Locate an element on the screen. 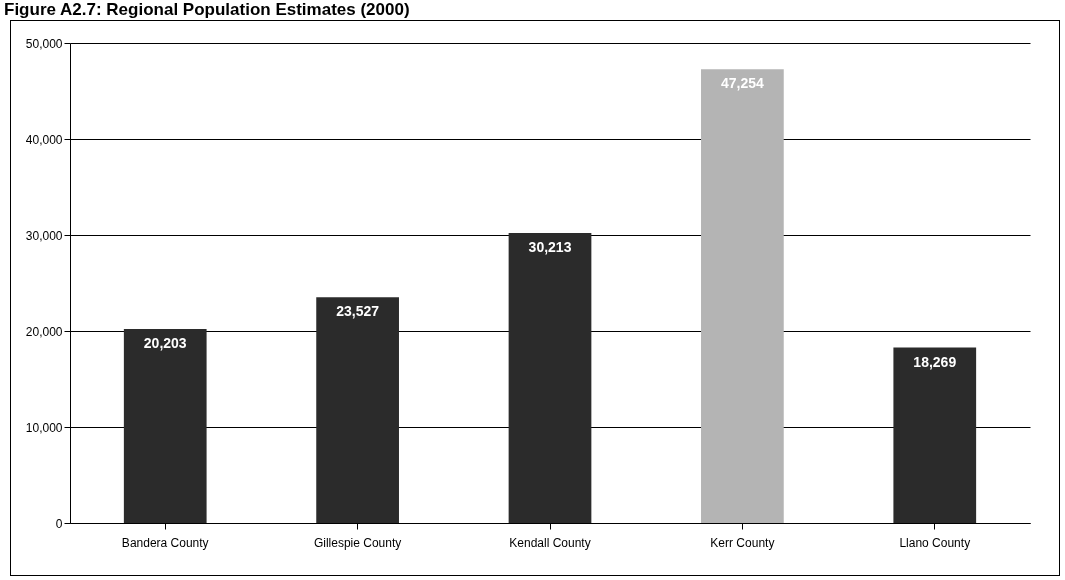 The image size is (1065, 580). y-tick-label: 40,000 is located at coordinates (44, 139).